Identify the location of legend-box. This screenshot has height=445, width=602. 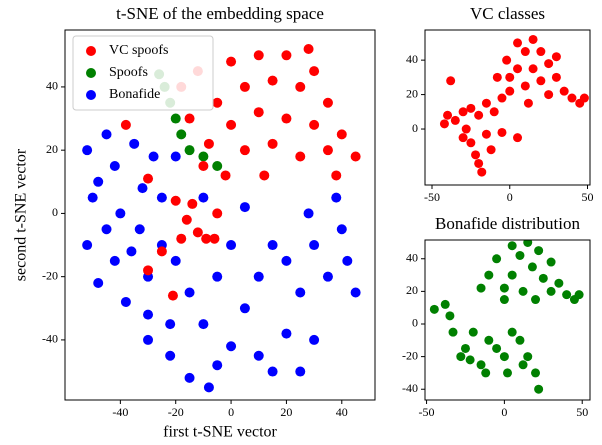
(143, 73).